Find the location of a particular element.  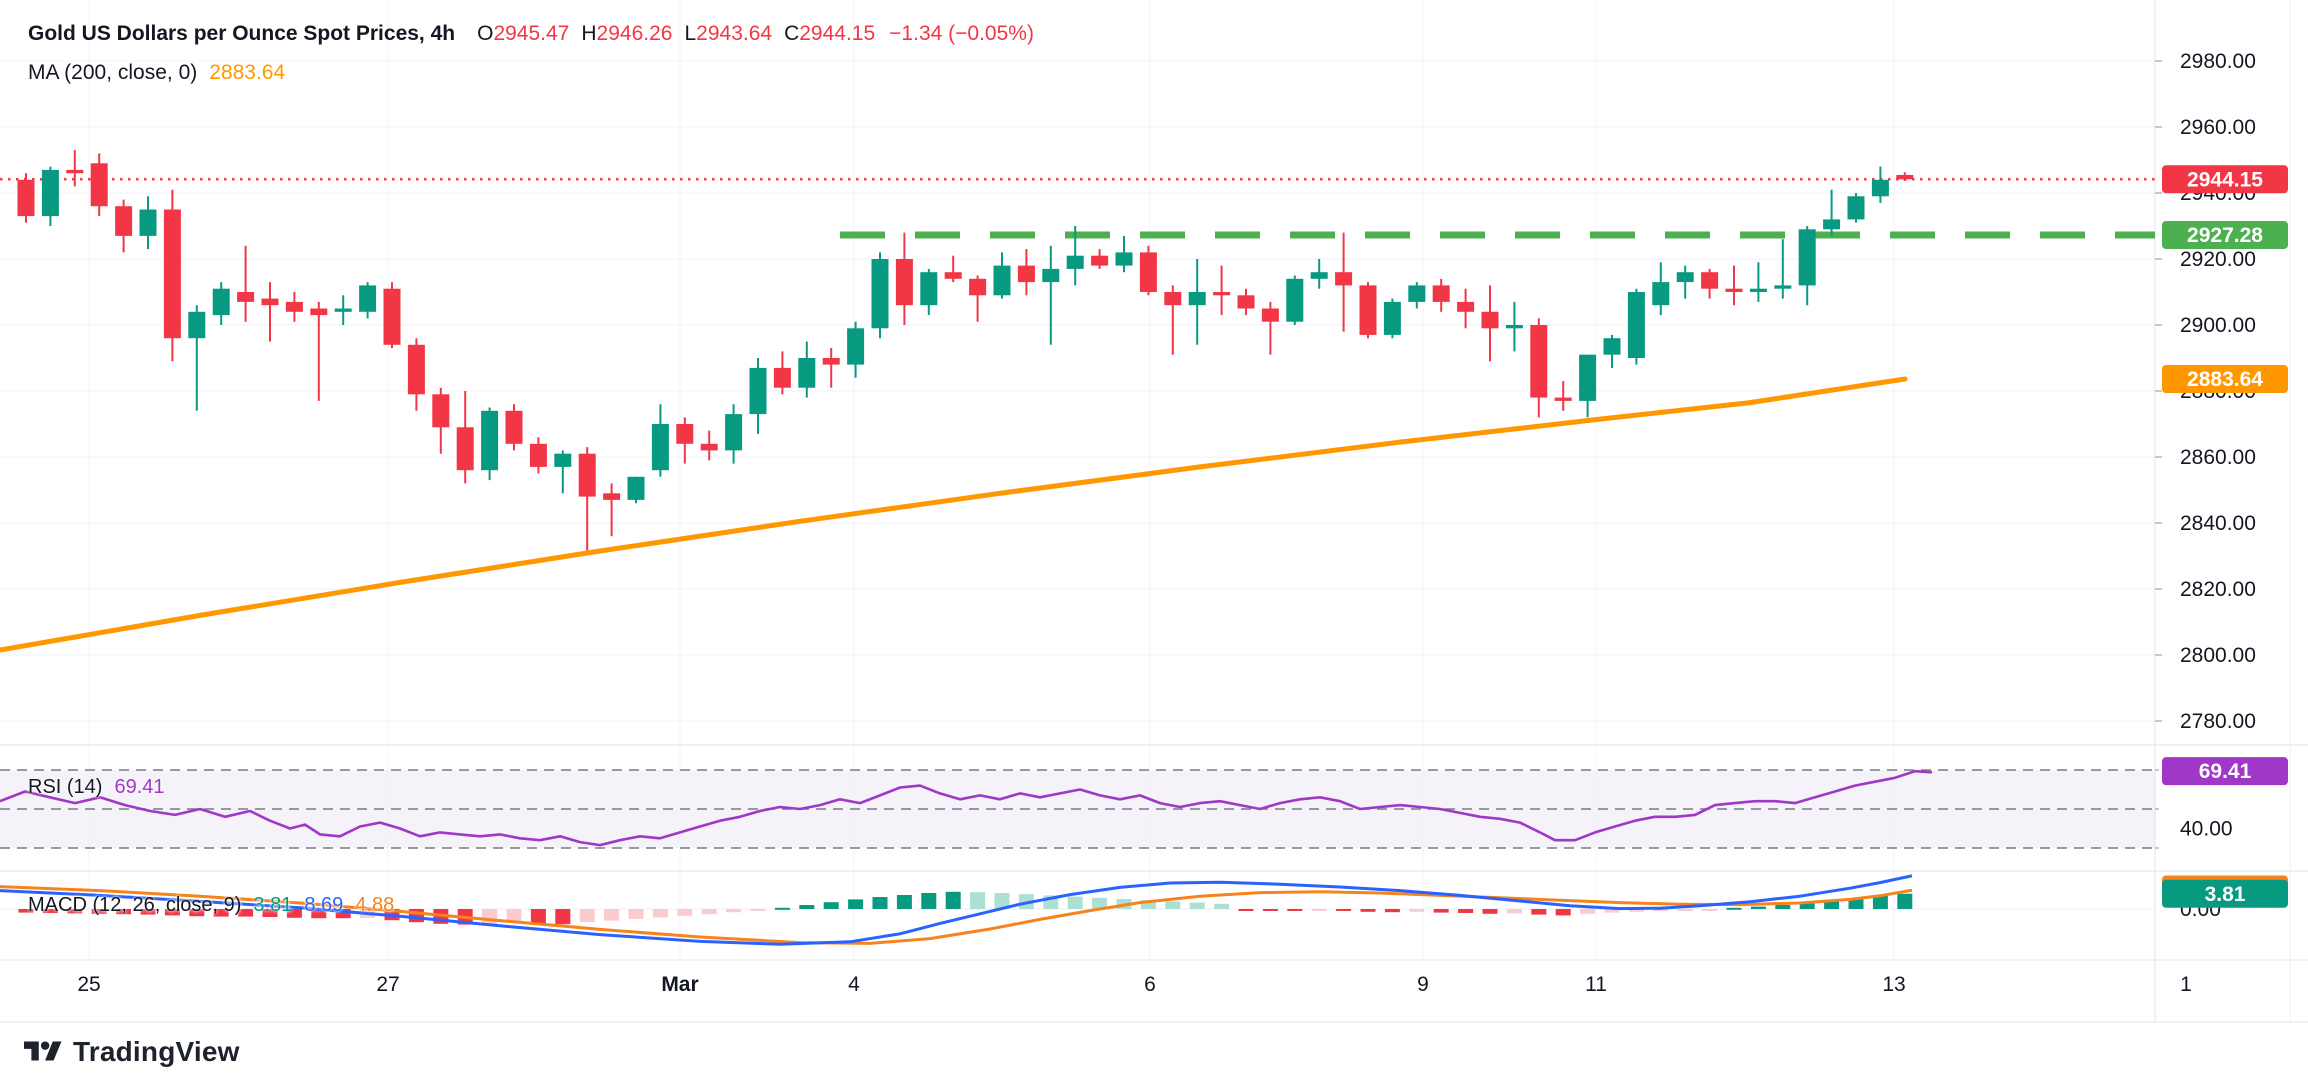

rsi-status-line: RSI (14) 69.41 is located at coordinates (96, 787).